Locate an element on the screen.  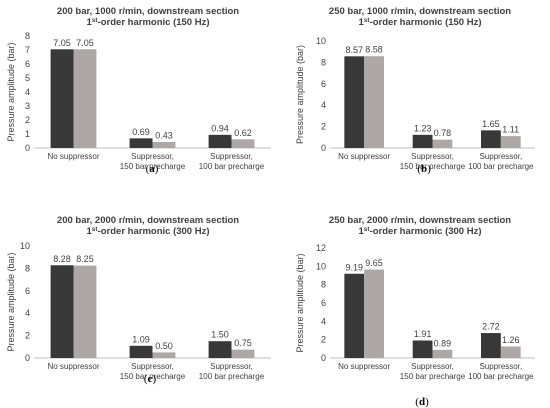
y-tick-label: 12 is located at coordinates (321, 248).